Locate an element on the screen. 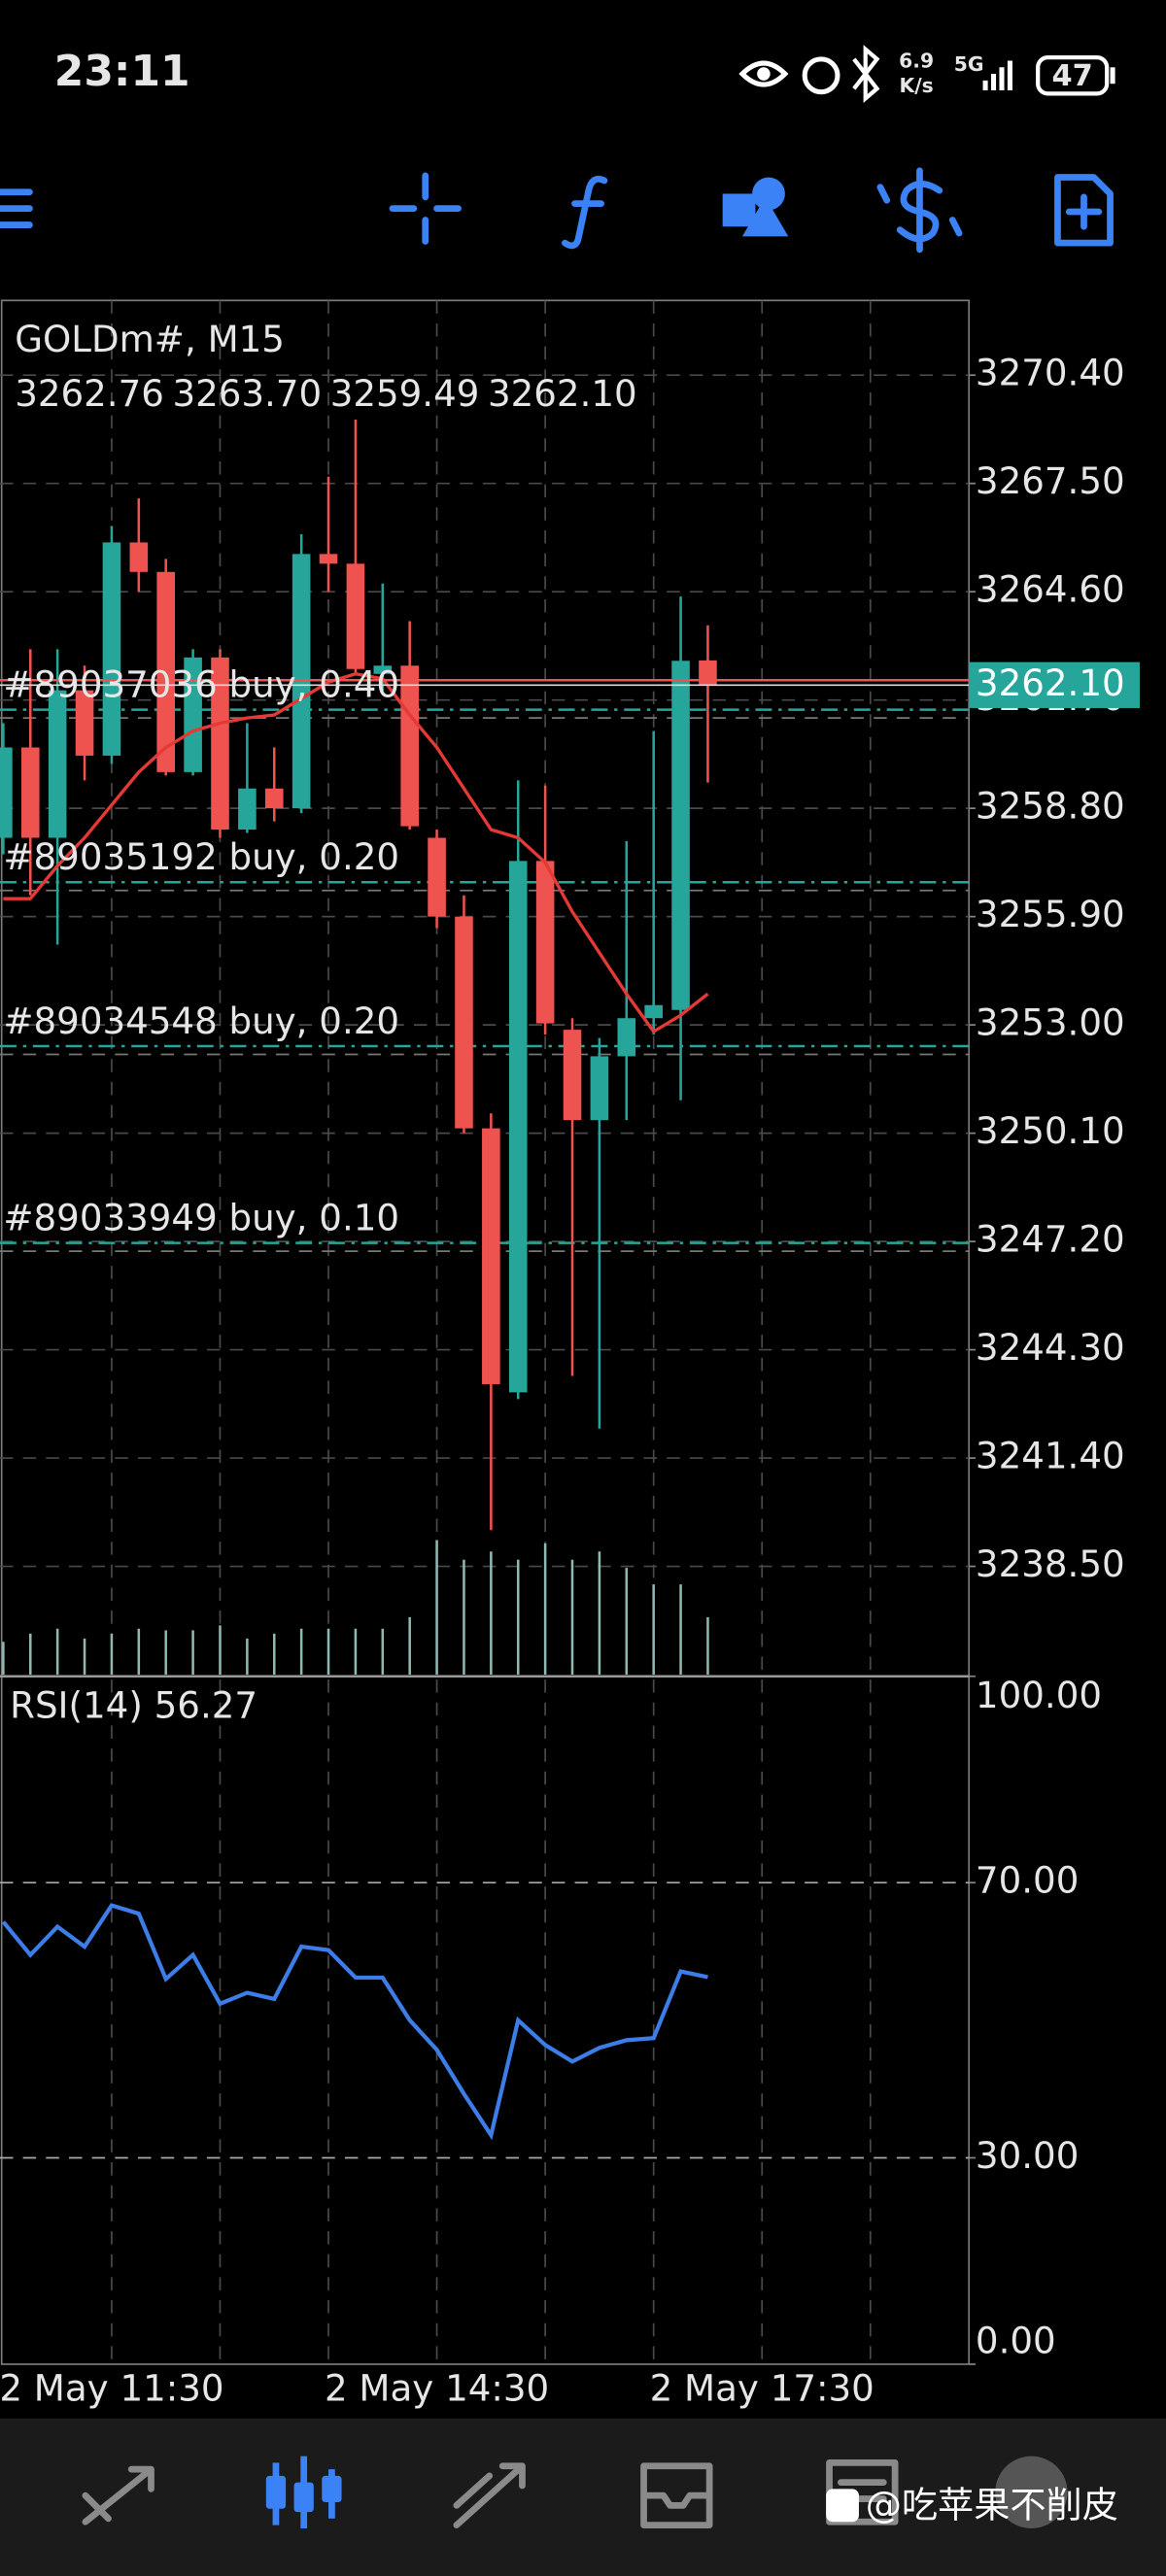 Image resolution: width=1166 pixels, height=2576 pixels. x-tick-label: 2 May 14:30 is located at coordinates (437, 2388).